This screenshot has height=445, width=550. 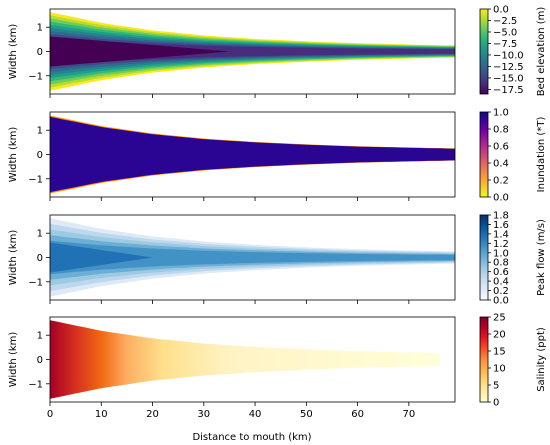 What do you see at coordinates (508, 90) in the screenshot?
I see `colorbar-tick-label: −17.5` at bounding box center [508, 90].